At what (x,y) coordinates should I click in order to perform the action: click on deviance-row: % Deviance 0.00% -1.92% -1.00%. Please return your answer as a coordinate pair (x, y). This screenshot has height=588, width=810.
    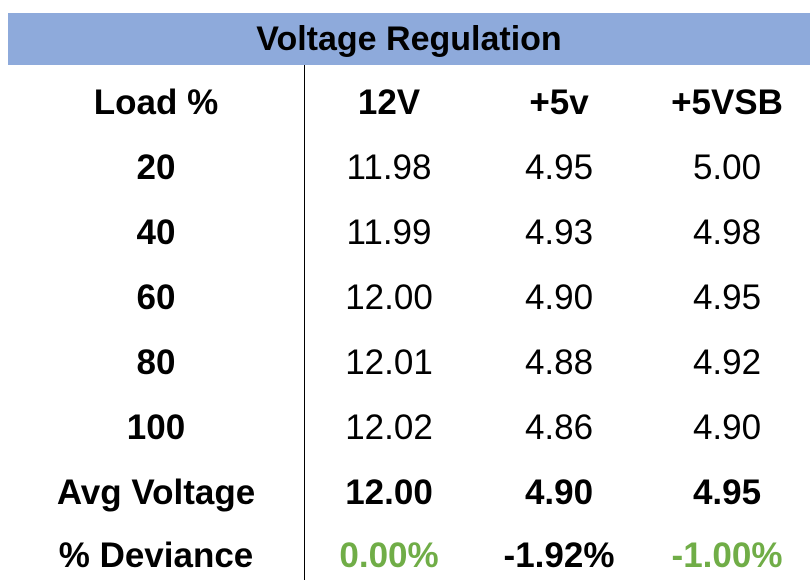
    Looking at the image, I should click on (409, 555).